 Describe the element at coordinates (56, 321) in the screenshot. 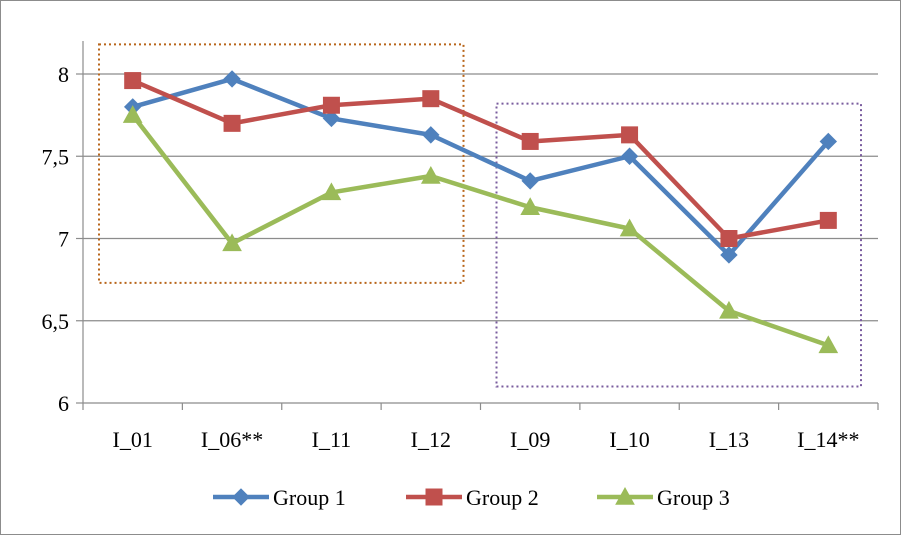

I see `y-tick-label: 6,5` at that location.